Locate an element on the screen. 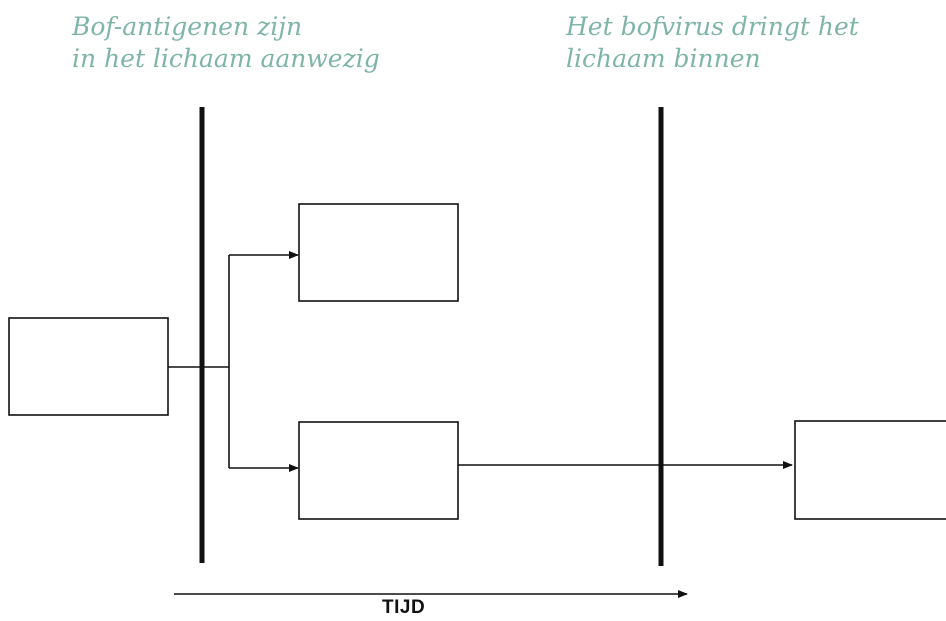  time-axis-label: TIJD is located at coordinates (403, 608).